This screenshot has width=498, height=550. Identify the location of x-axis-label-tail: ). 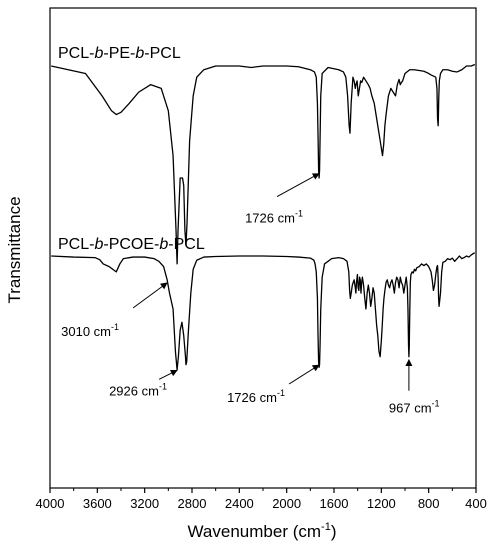
(334, 531).